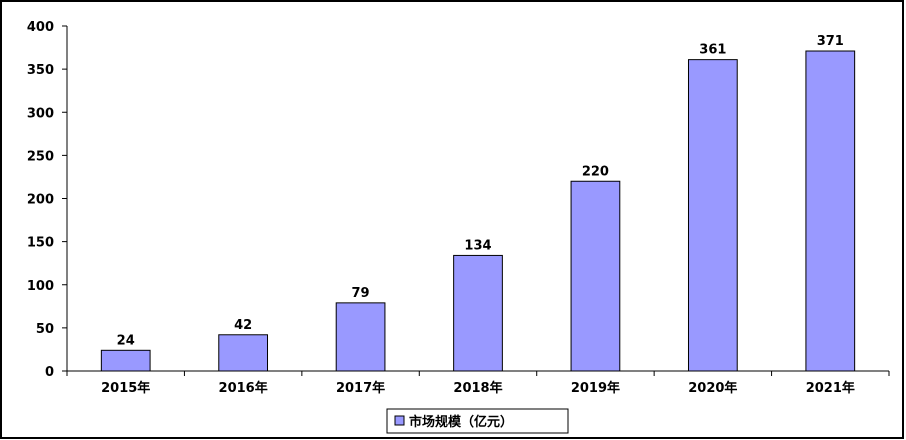 Image resolution: width=906 pixels, height=440 pixels. I want to click on data-label: 220, so click(595, 171).